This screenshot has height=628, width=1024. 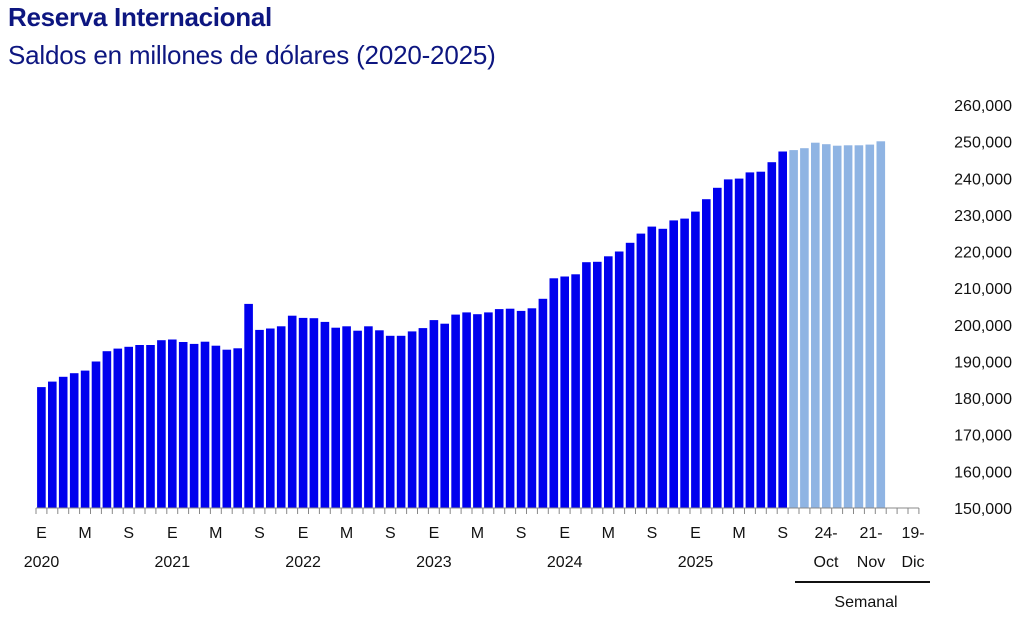 What do you see at coordinates (870, 533) in the screenshot?
I see `x-weekly-label: 21-` at bounding box center [870, 533].